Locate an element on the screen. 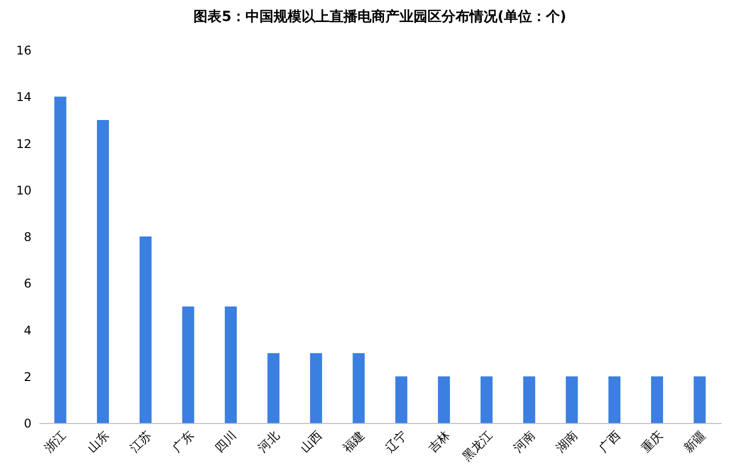 The image size is (736, 473). y-tick-label: 14 is located at coordinates (24, 97).